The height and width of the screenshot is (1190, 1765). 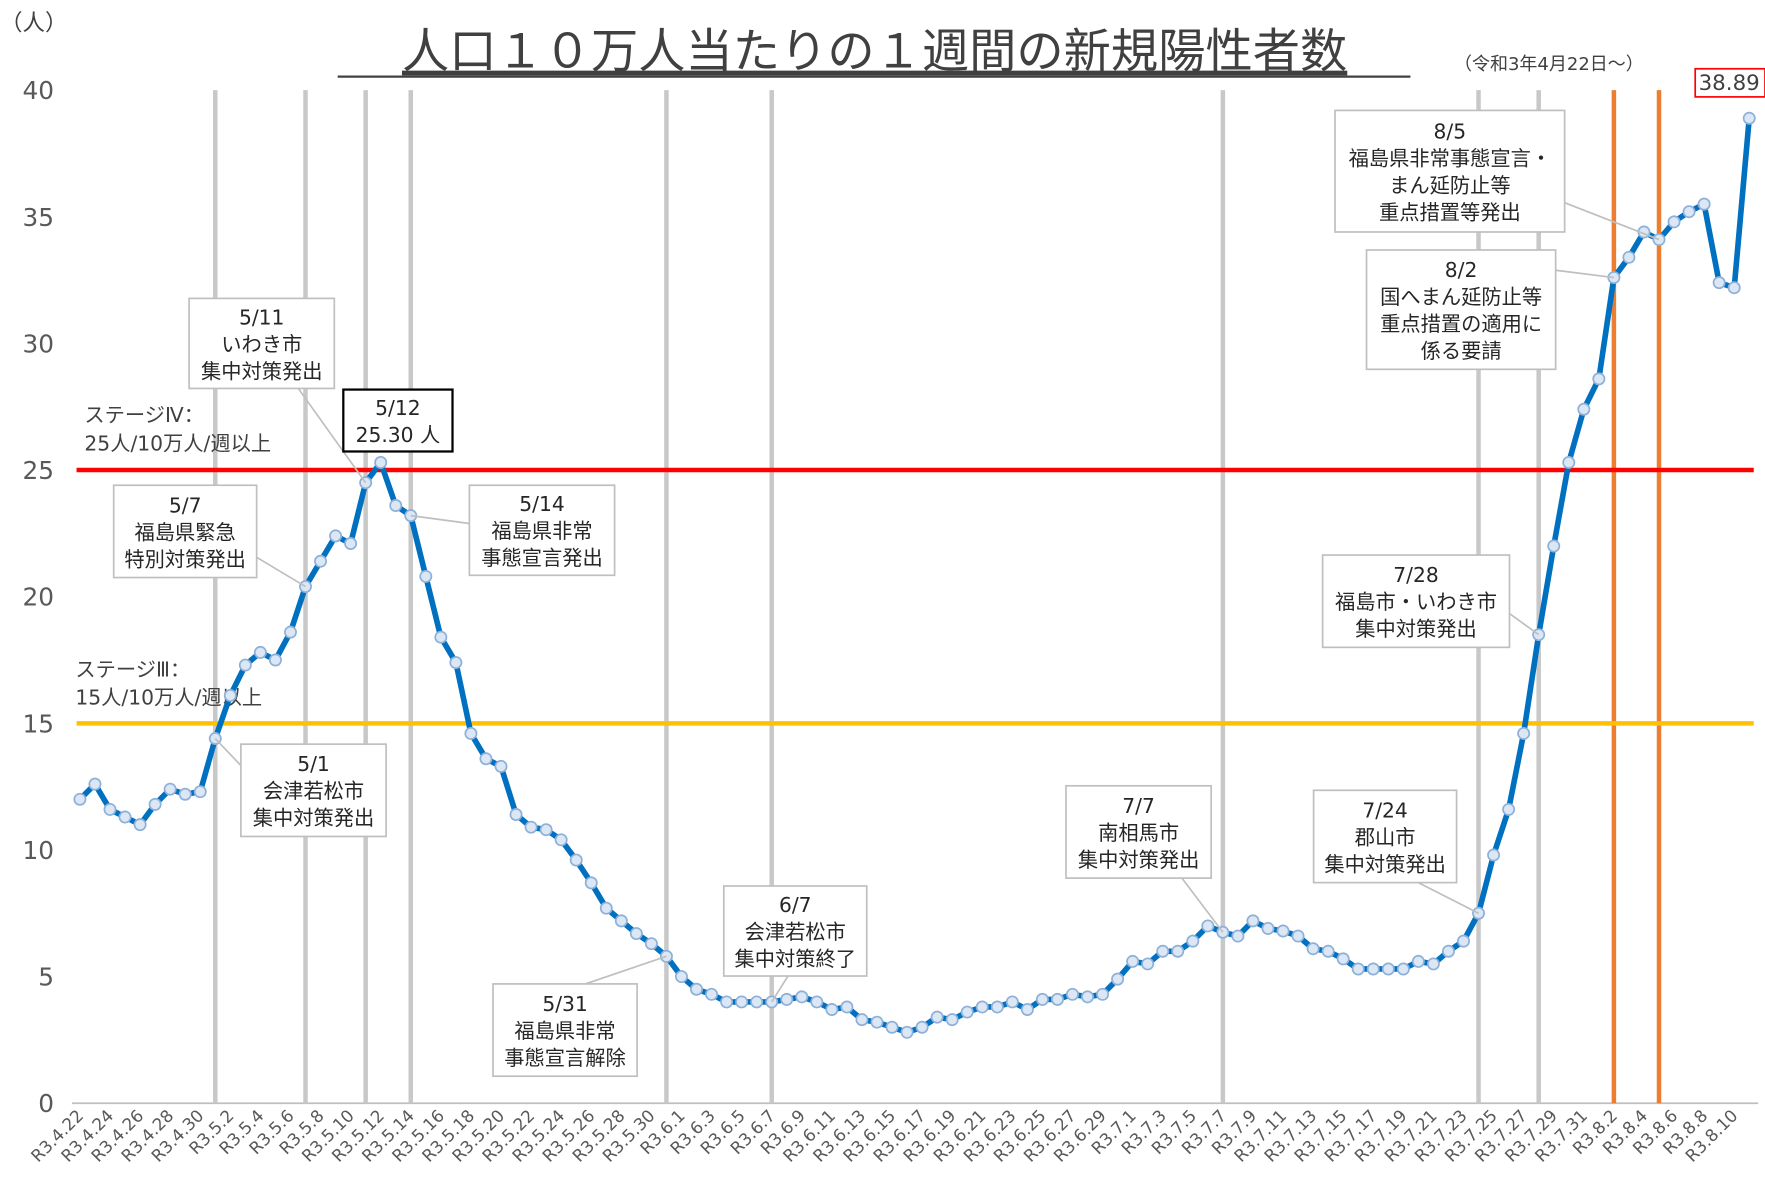 I want to click on callout-text: 特別対策発出, so click(x=185, y=559).